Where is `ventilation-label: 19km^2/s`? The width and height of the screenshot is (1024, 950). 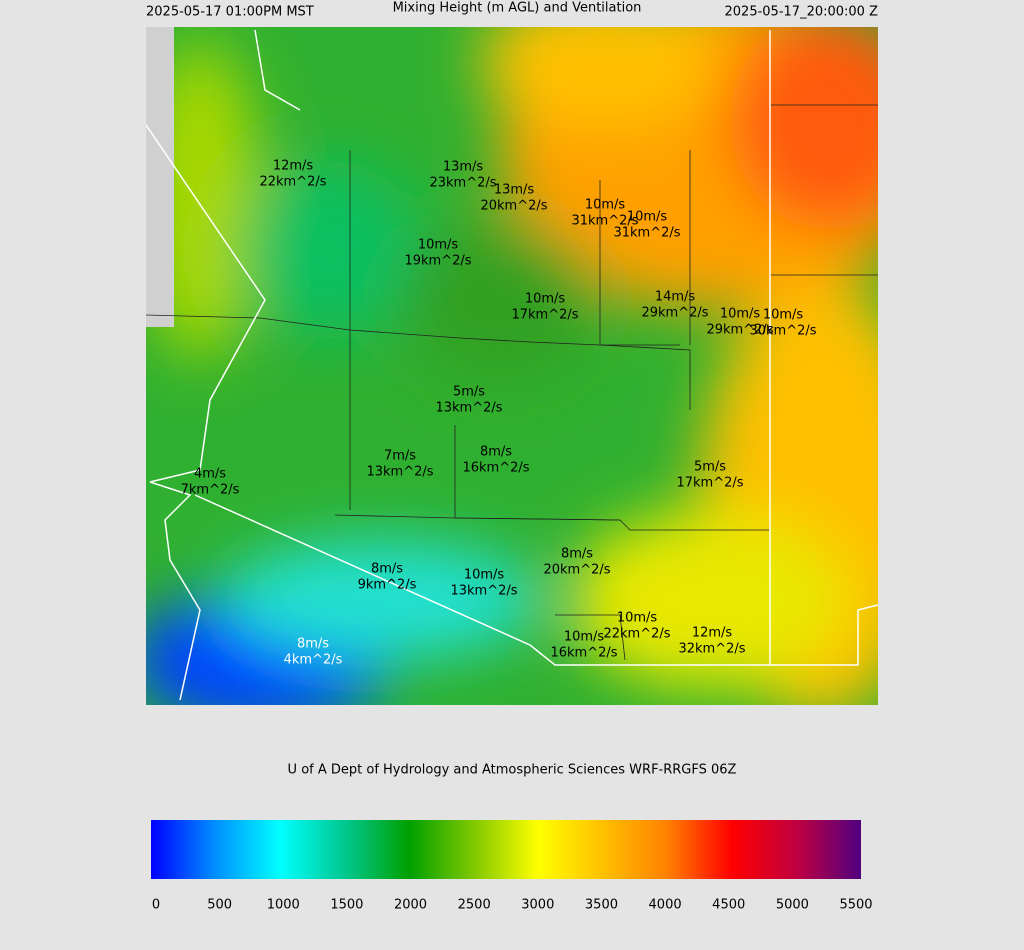
ventilation-label: 19km^2/s is located at coordinates (437, 261).